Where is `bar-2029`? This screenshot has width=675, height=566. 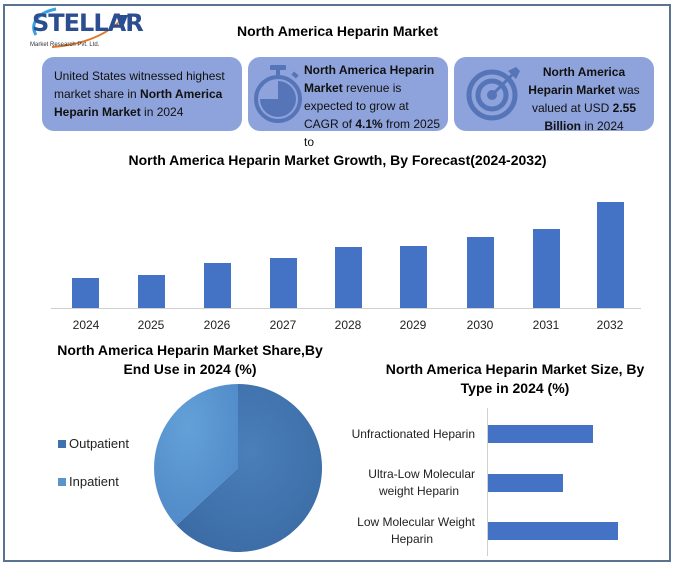 bar-2029 is located at coordinates (413, 277).